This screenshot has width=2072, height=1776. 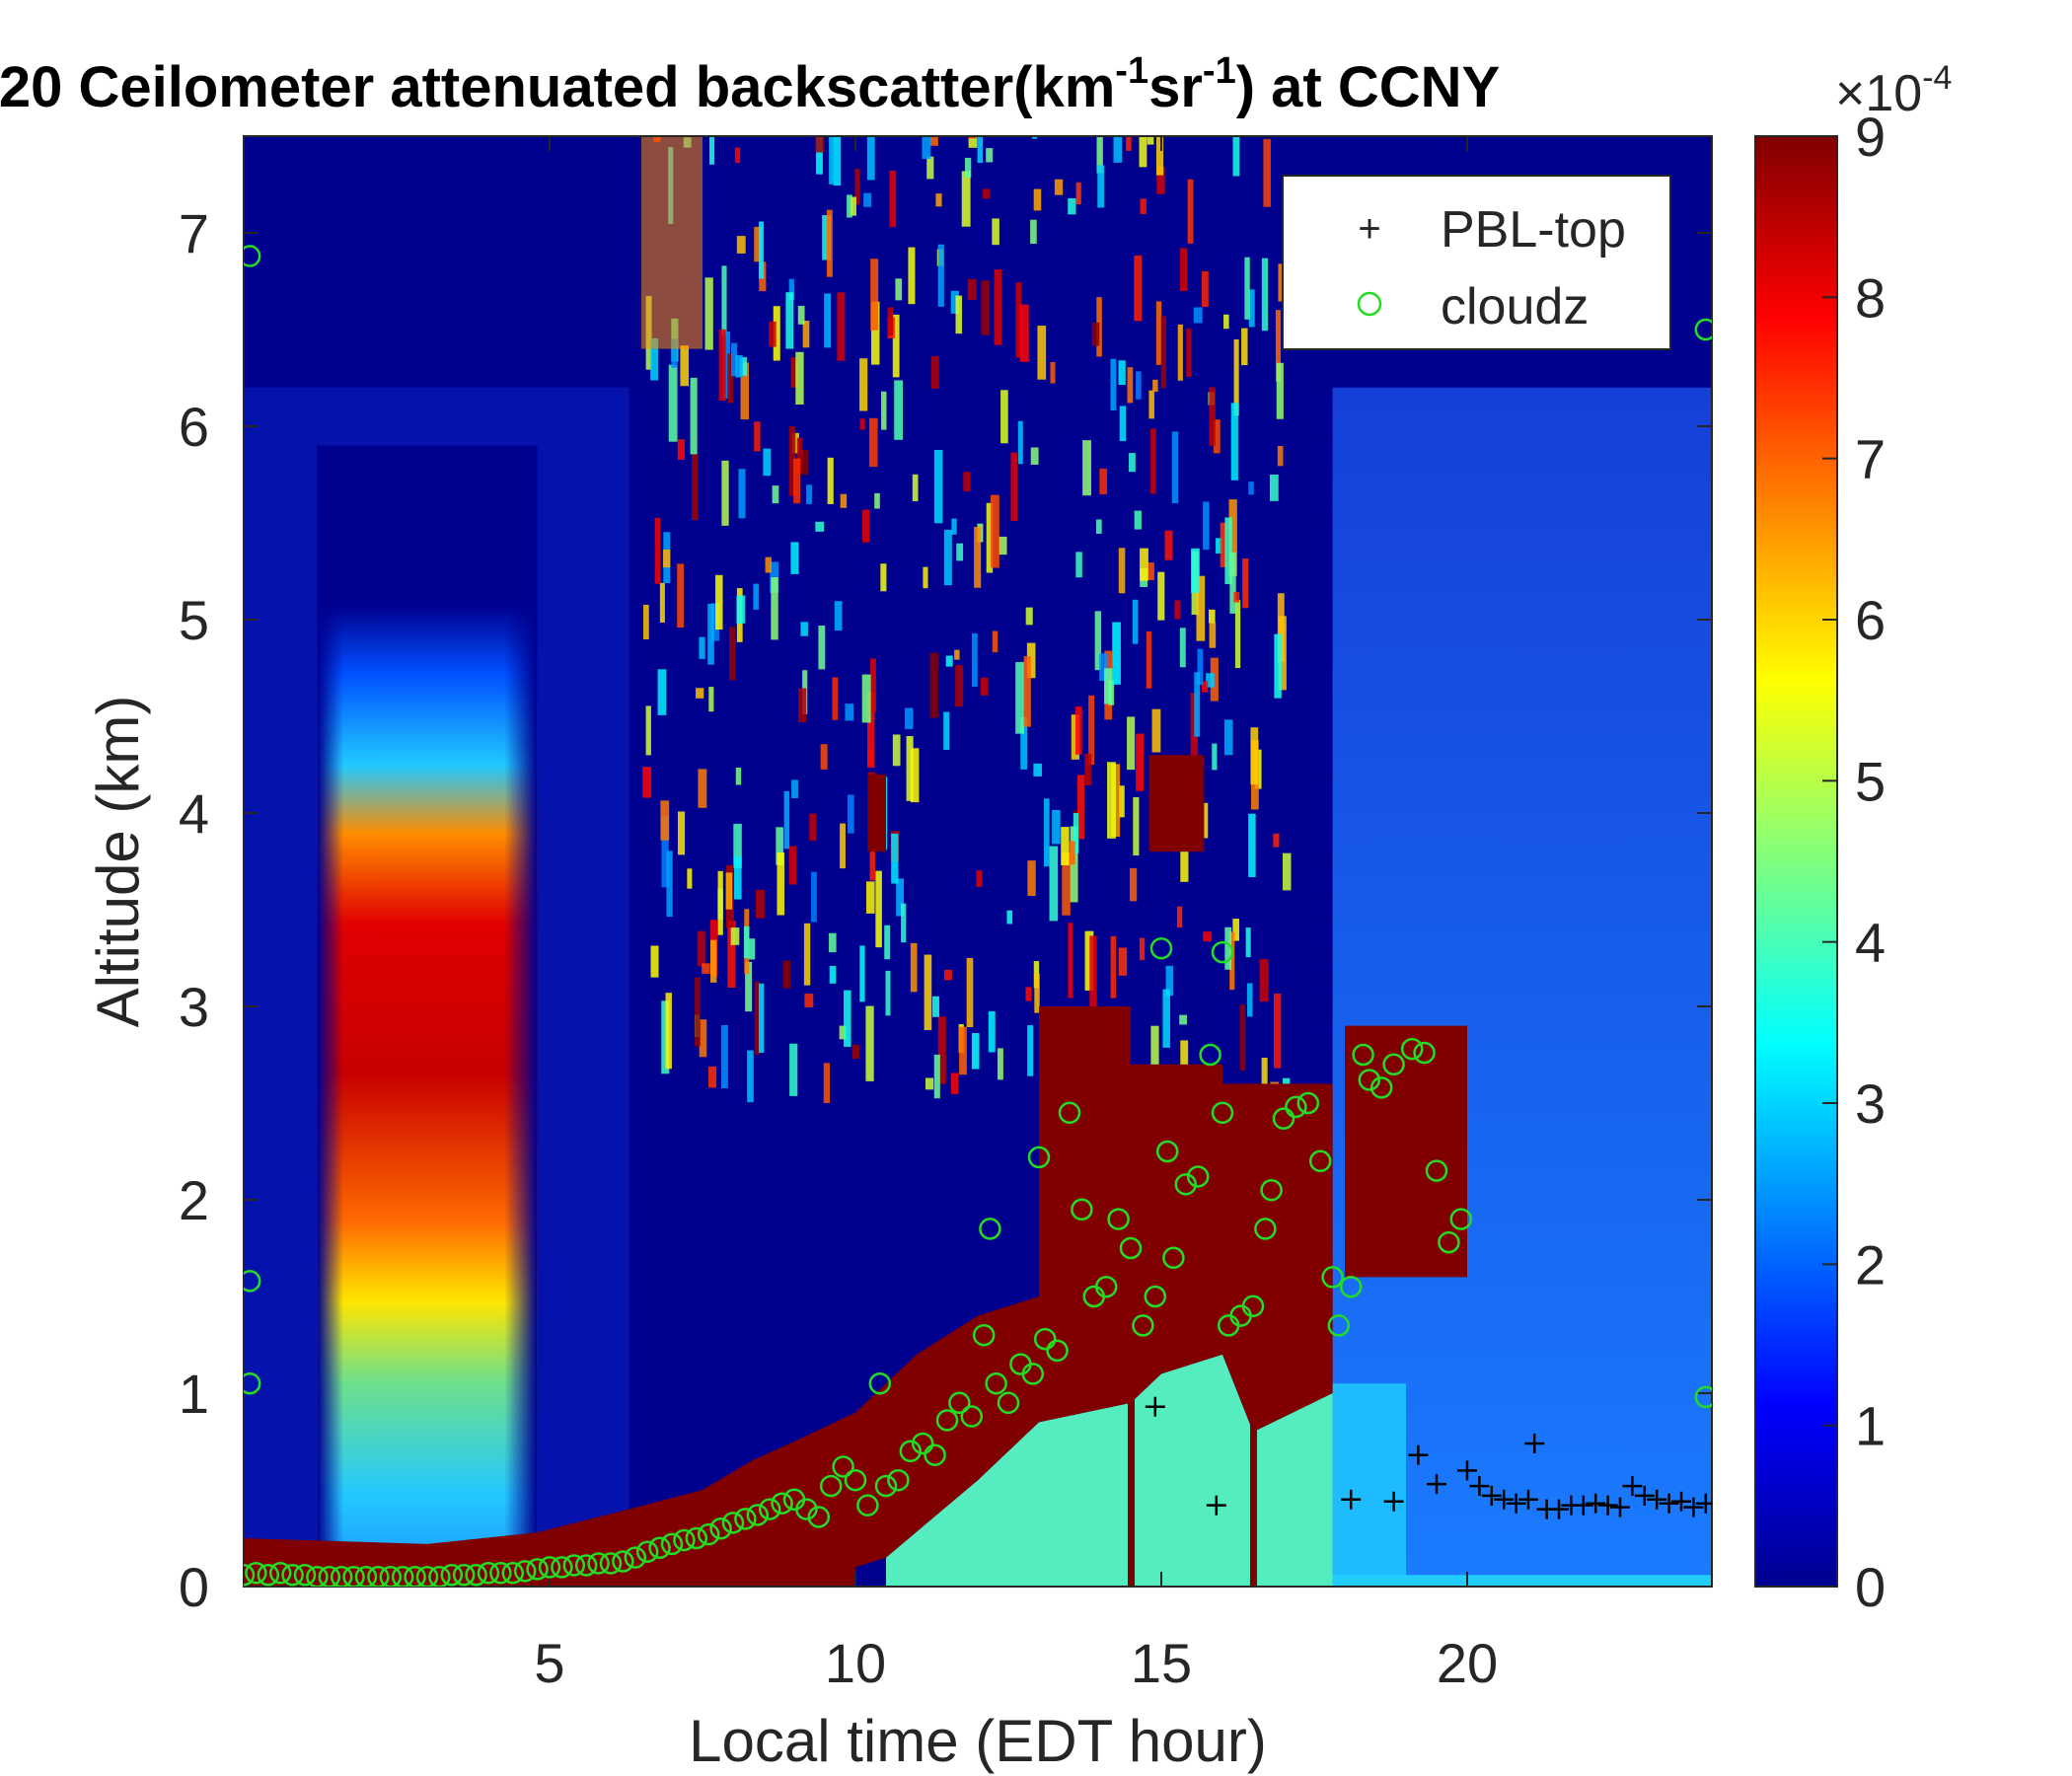 I want to click on y-tick-label: 7, so click(x=194, y=233).